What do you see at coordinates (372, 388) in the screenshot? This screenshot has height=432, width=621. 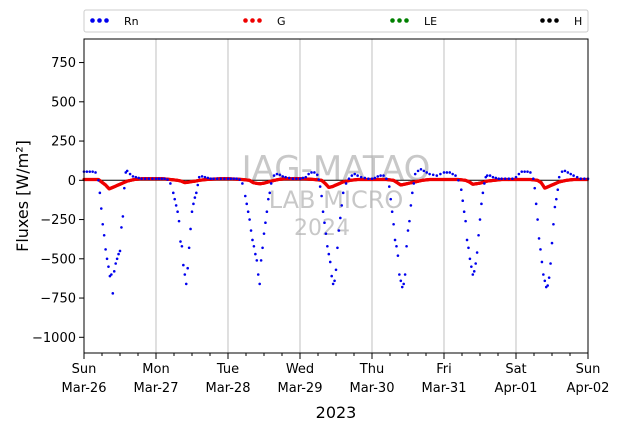 I see `x-tick-date: Mar-30` at bounding box center [372, 388].